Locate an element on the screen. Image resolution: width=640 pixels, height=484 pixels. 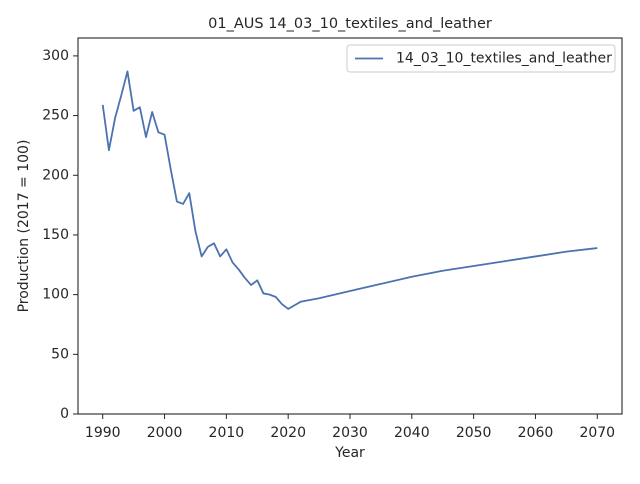
y-tick-label: 50 is located at coordinates (60, 354).